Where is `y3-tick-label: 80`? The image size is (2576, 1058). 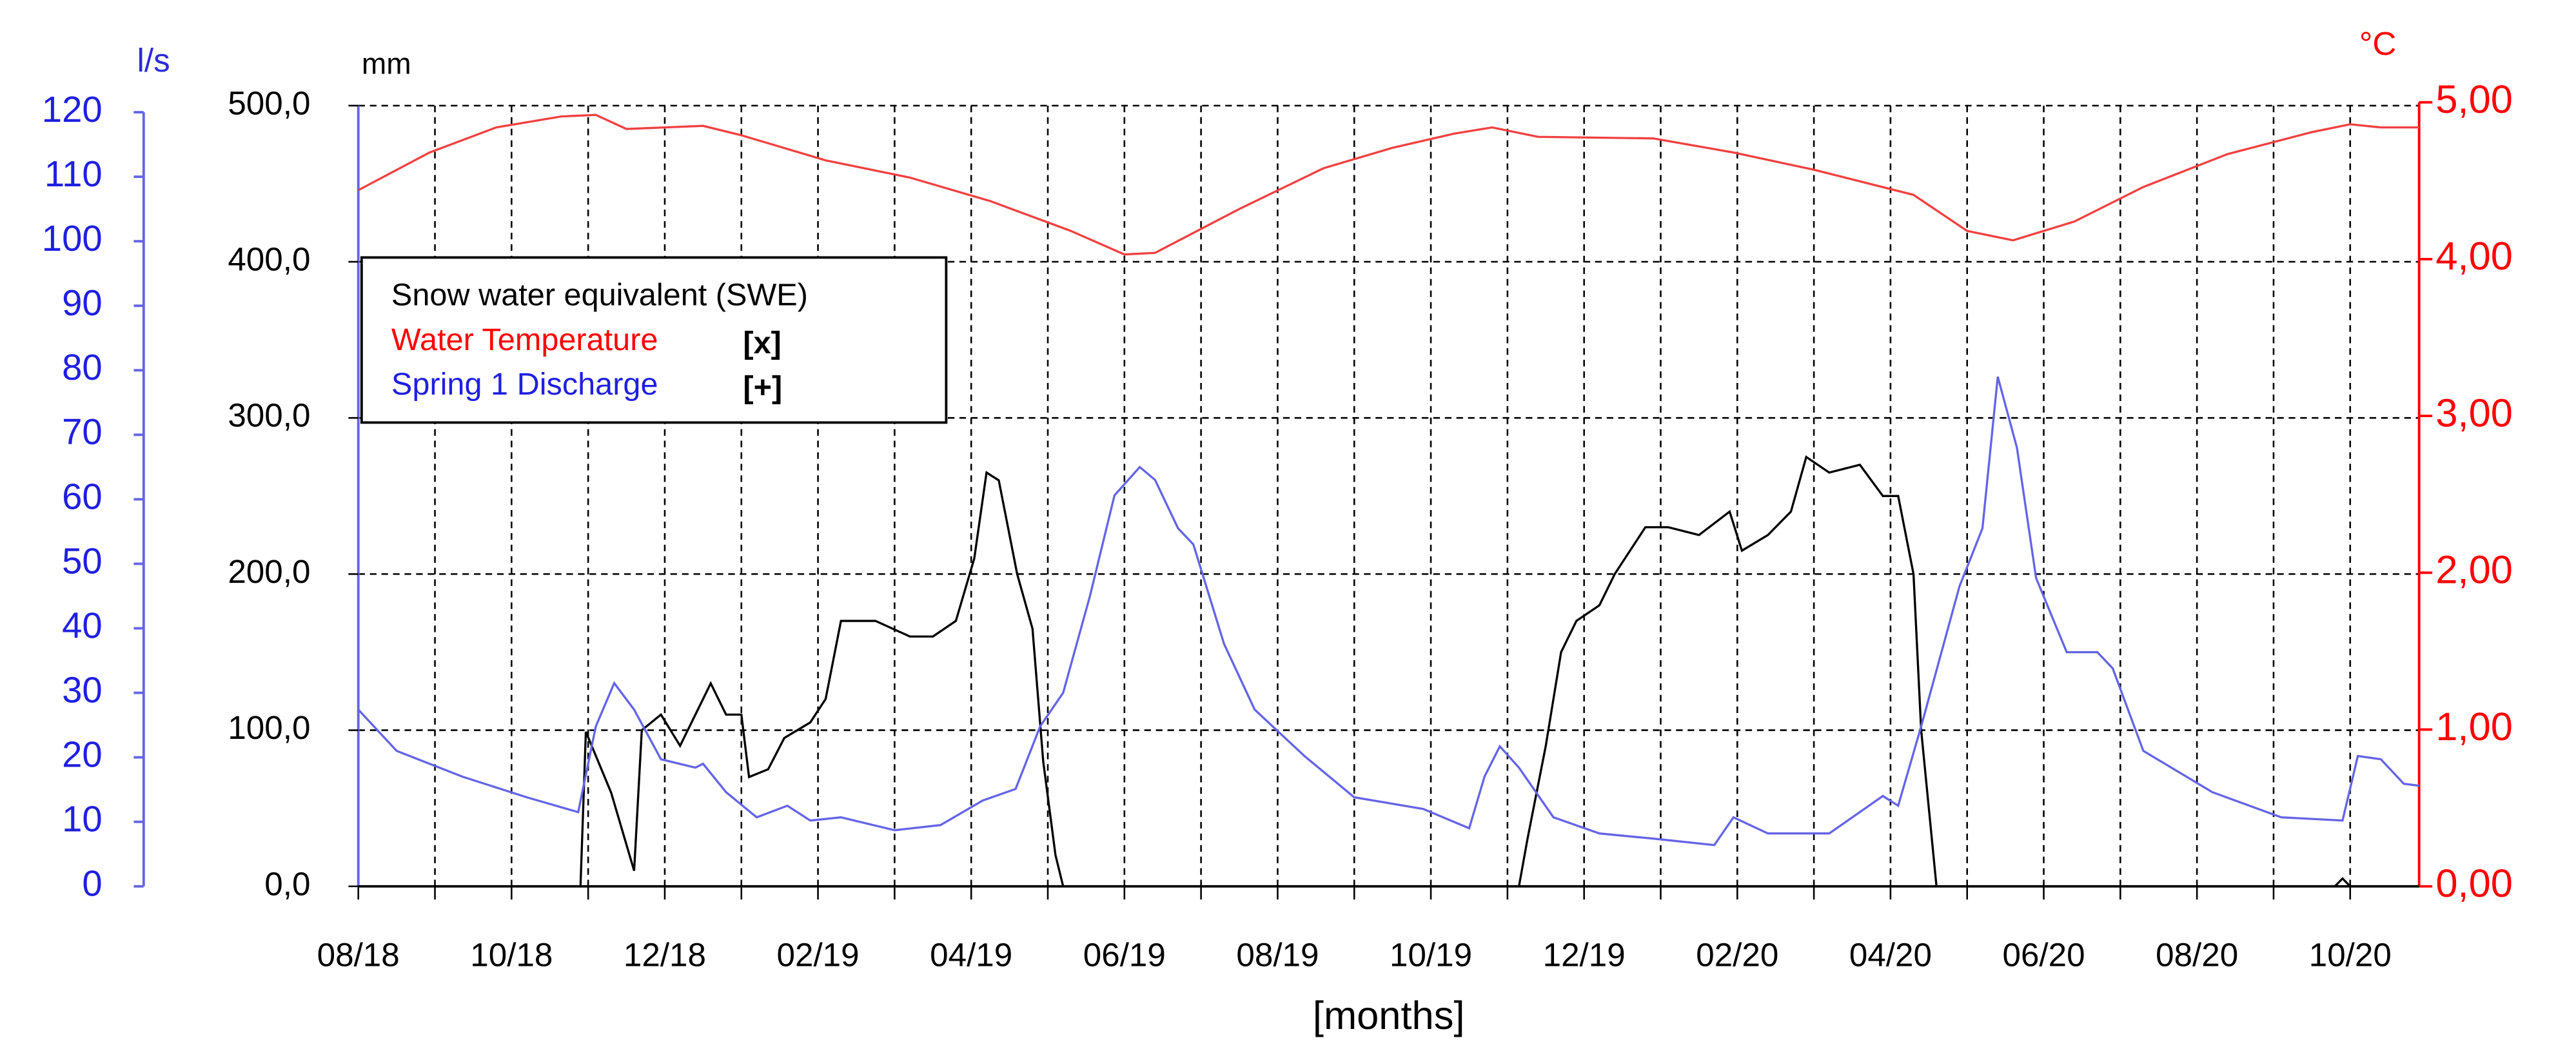 y3-tick-label: 80 is located at coordinates (82, 367).